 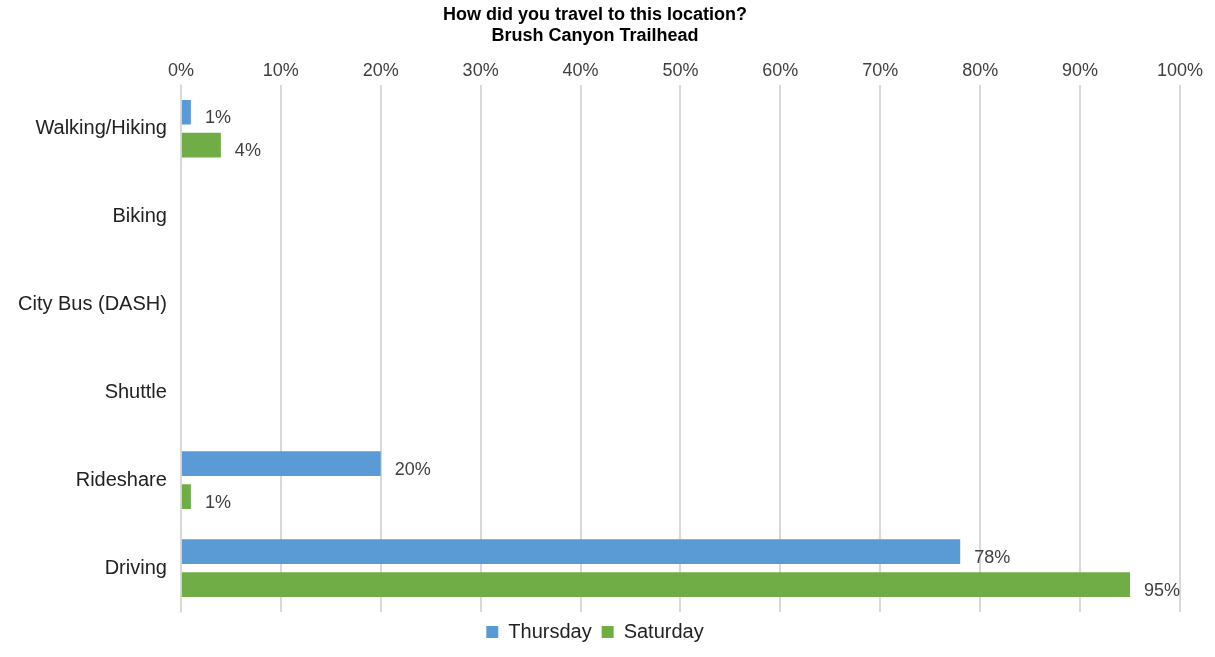 What do you see at coordinates (780, 69) in the screenshot?
I see `x-tick-label: 60%` at bounding box center [780, 69].